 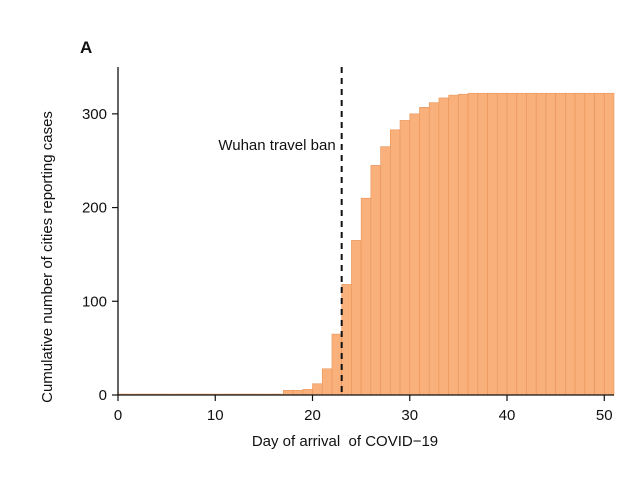 I want to click on x-tick-label: 10, so click(x=215, y=415).